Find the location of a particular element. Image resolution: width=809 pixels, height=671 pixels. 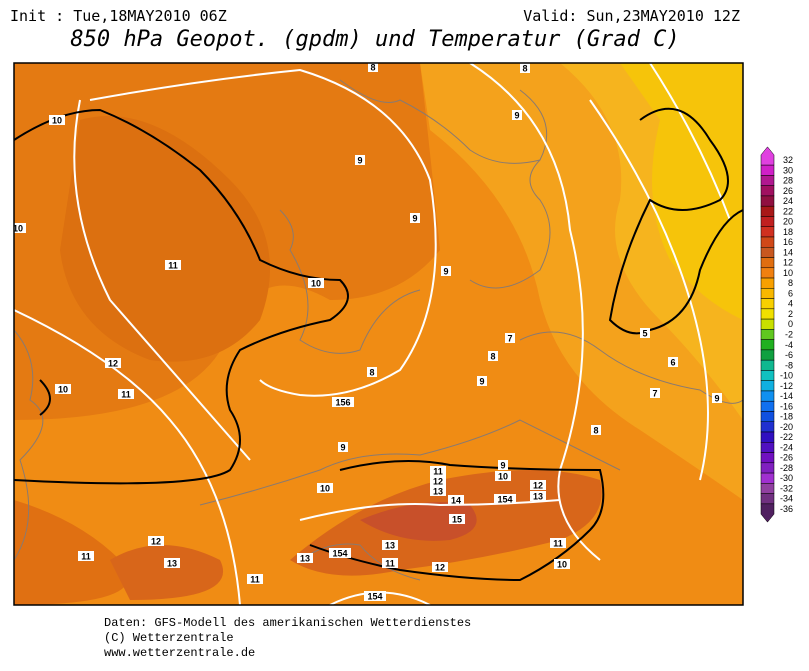

colorbar-label: -18 is located at coordinates (786, 417).